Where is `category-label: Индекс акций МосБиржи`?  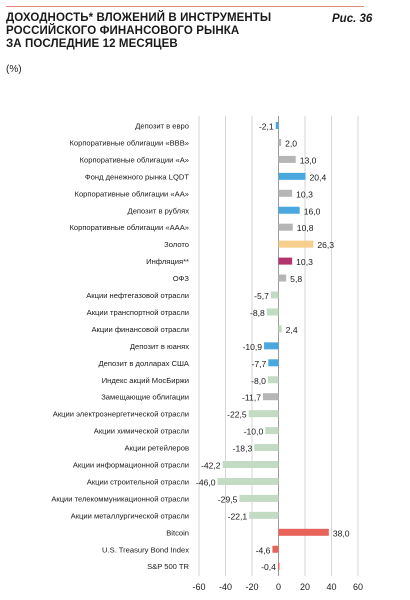
category-label: Индекс акций МосБиржи is located at coordinates (145, 380).